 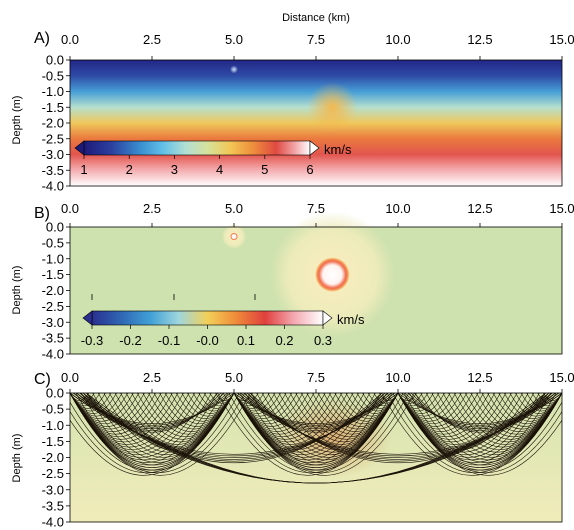 What do you see at coordinates (197, 148) in the screenshot?
I see `colorbar-a` at bounding box center [197, 148].